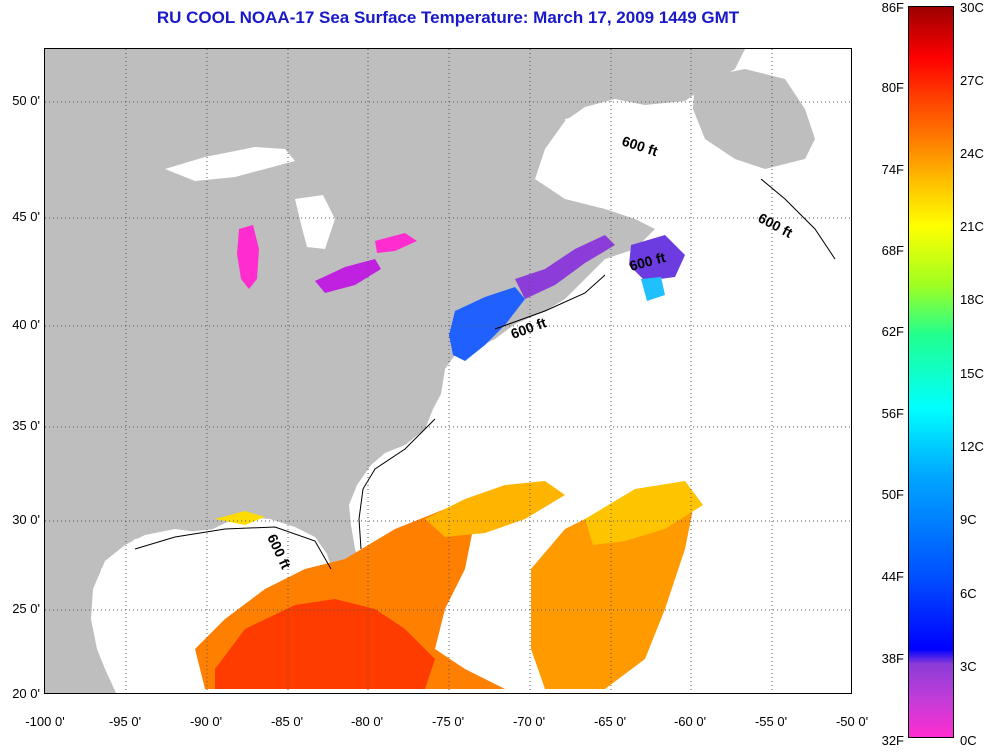 Image resolution: width=984 pixels, height=754 pixels. I want to click on sst-slope, so click(653, 289).